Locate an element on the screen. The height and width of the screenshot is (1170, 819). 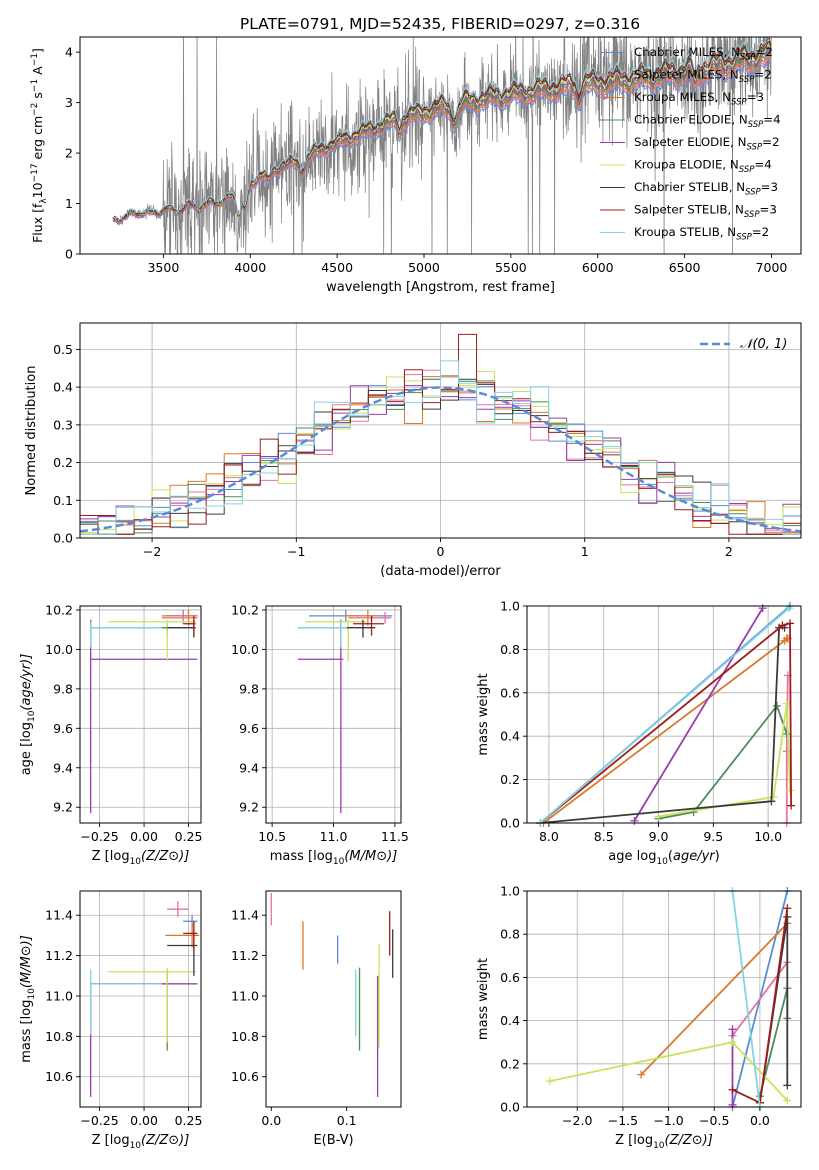
y-tick-label: 4 is located at coordinates (69, 52).